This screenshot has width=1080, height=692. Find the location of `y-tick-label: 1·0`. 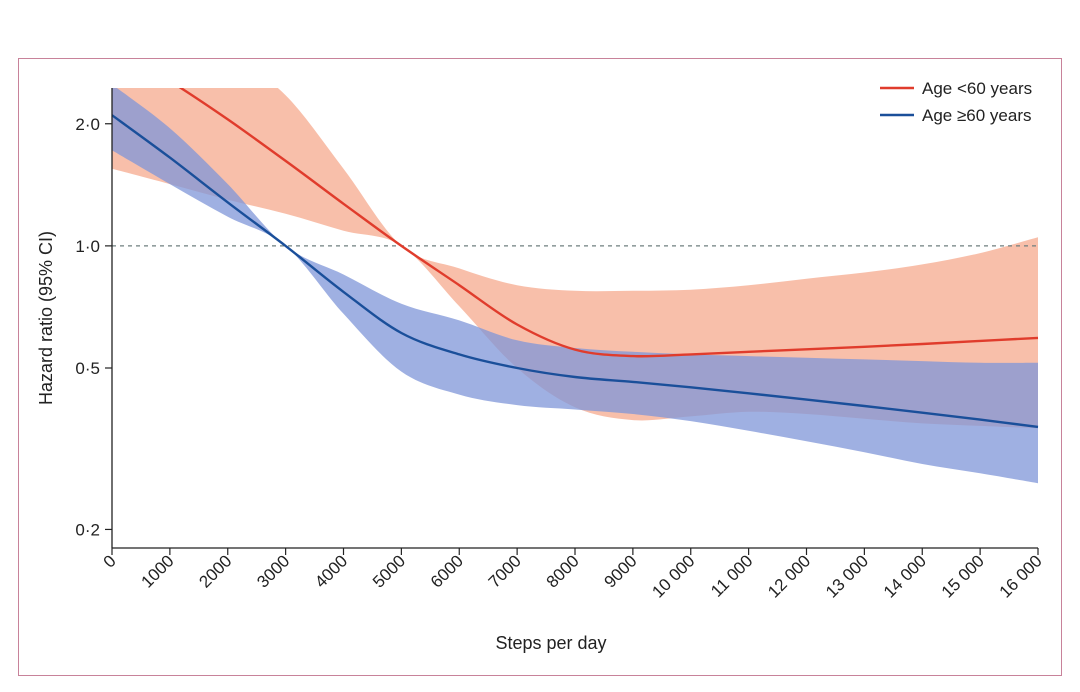

y-tick-label: 1·0 is located at coordinates (87, 246).